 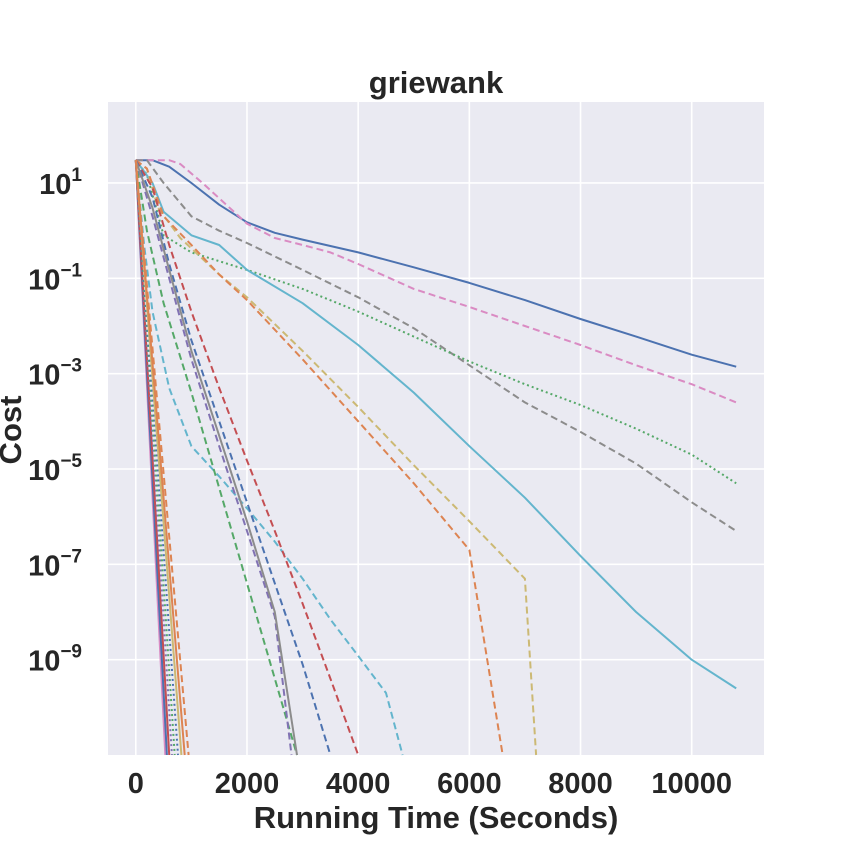 I want to click on y-tick-label: 10⁻⁷, so click(x=55, y=564).